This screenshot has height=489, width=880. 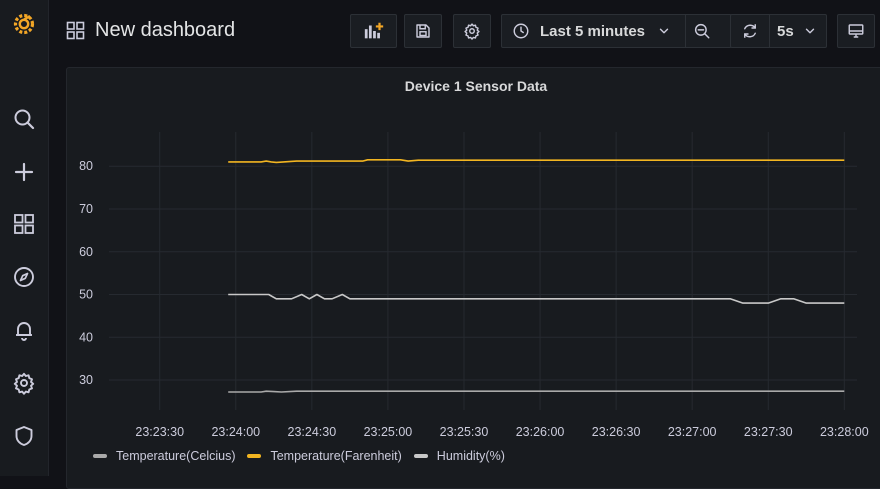 I want to click on compass-icon, so click(x=24, y=277).